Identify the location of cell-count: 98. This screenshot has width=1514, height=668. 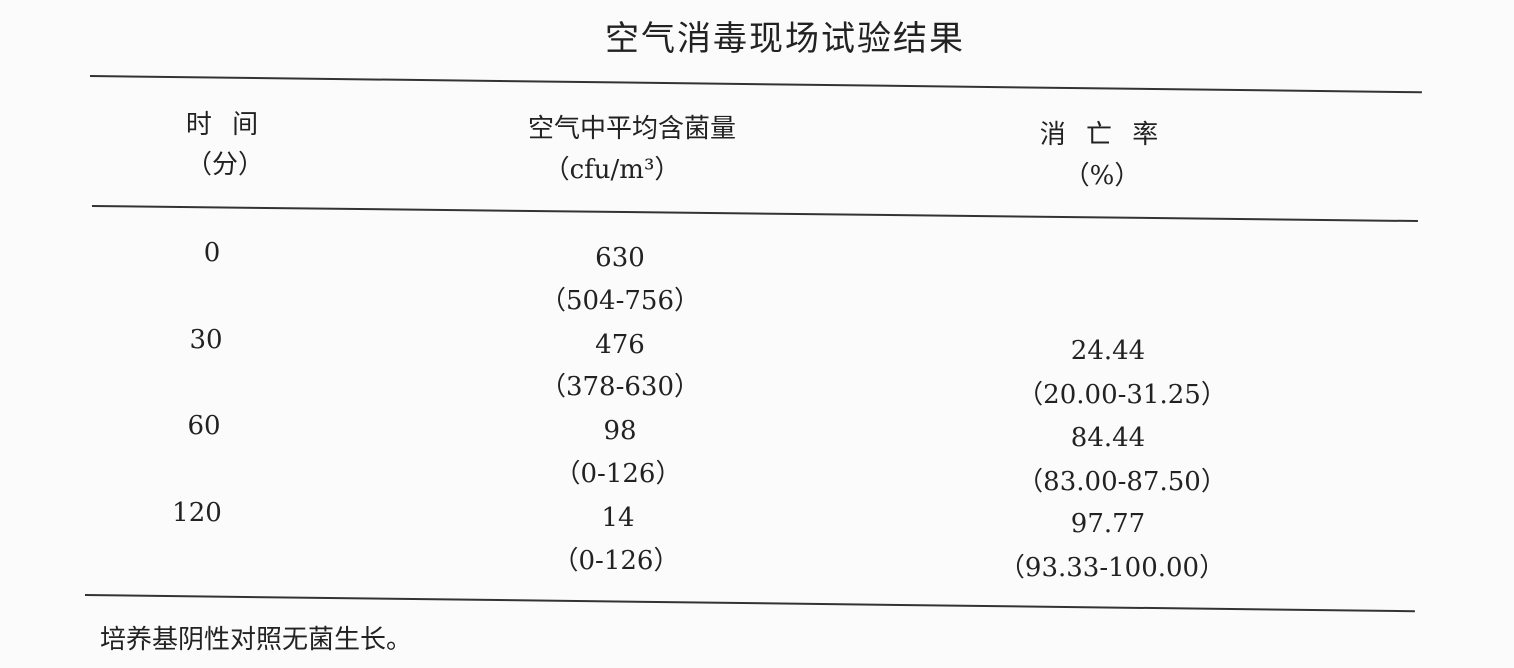
(620, 431).